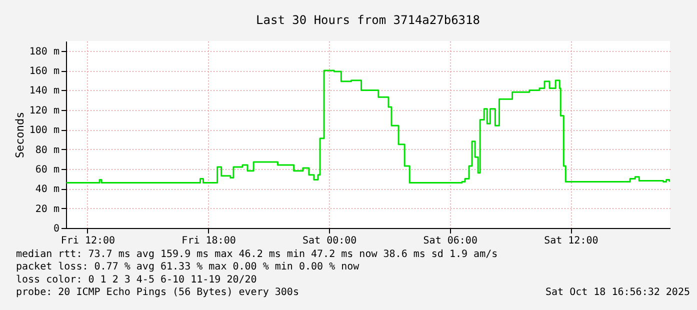  I want to click on x-tick-label: Sat 12:00, so click(571, 241).